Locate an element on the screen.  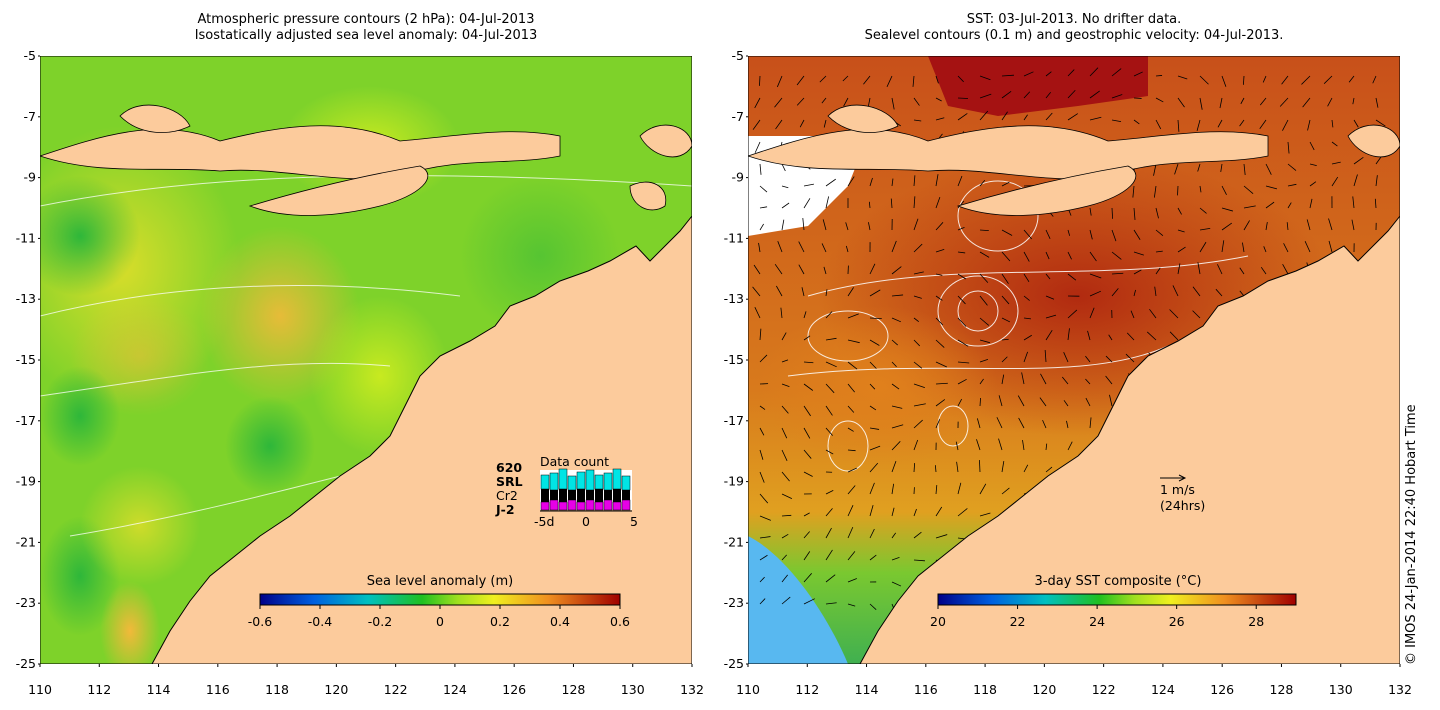
velocity-scale-label: 1 m/s is located at coordinates (1177, 489).